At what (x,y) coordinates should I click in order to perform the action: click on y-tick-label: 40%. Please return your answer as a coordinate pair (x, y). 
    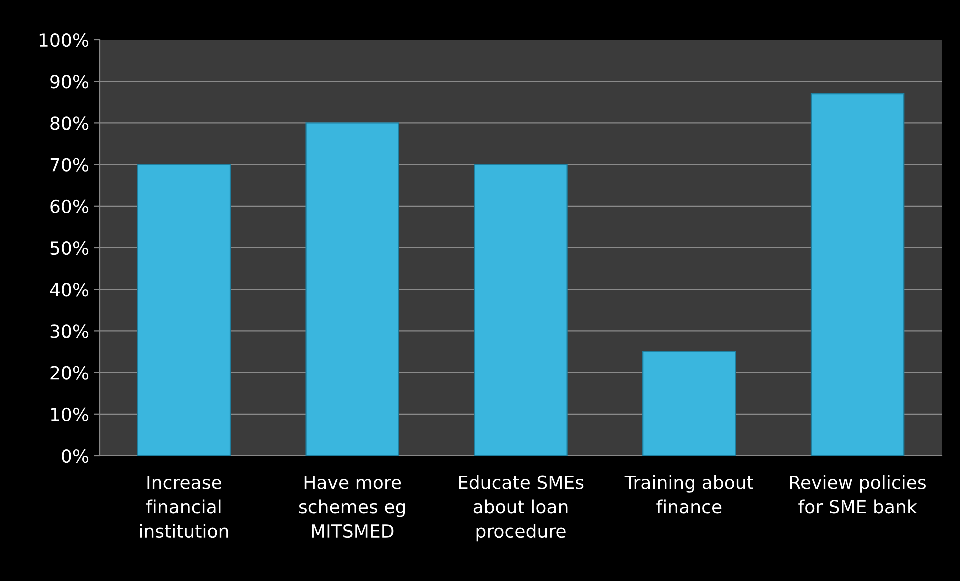
    Looking at the image, I should click on (69, 290).